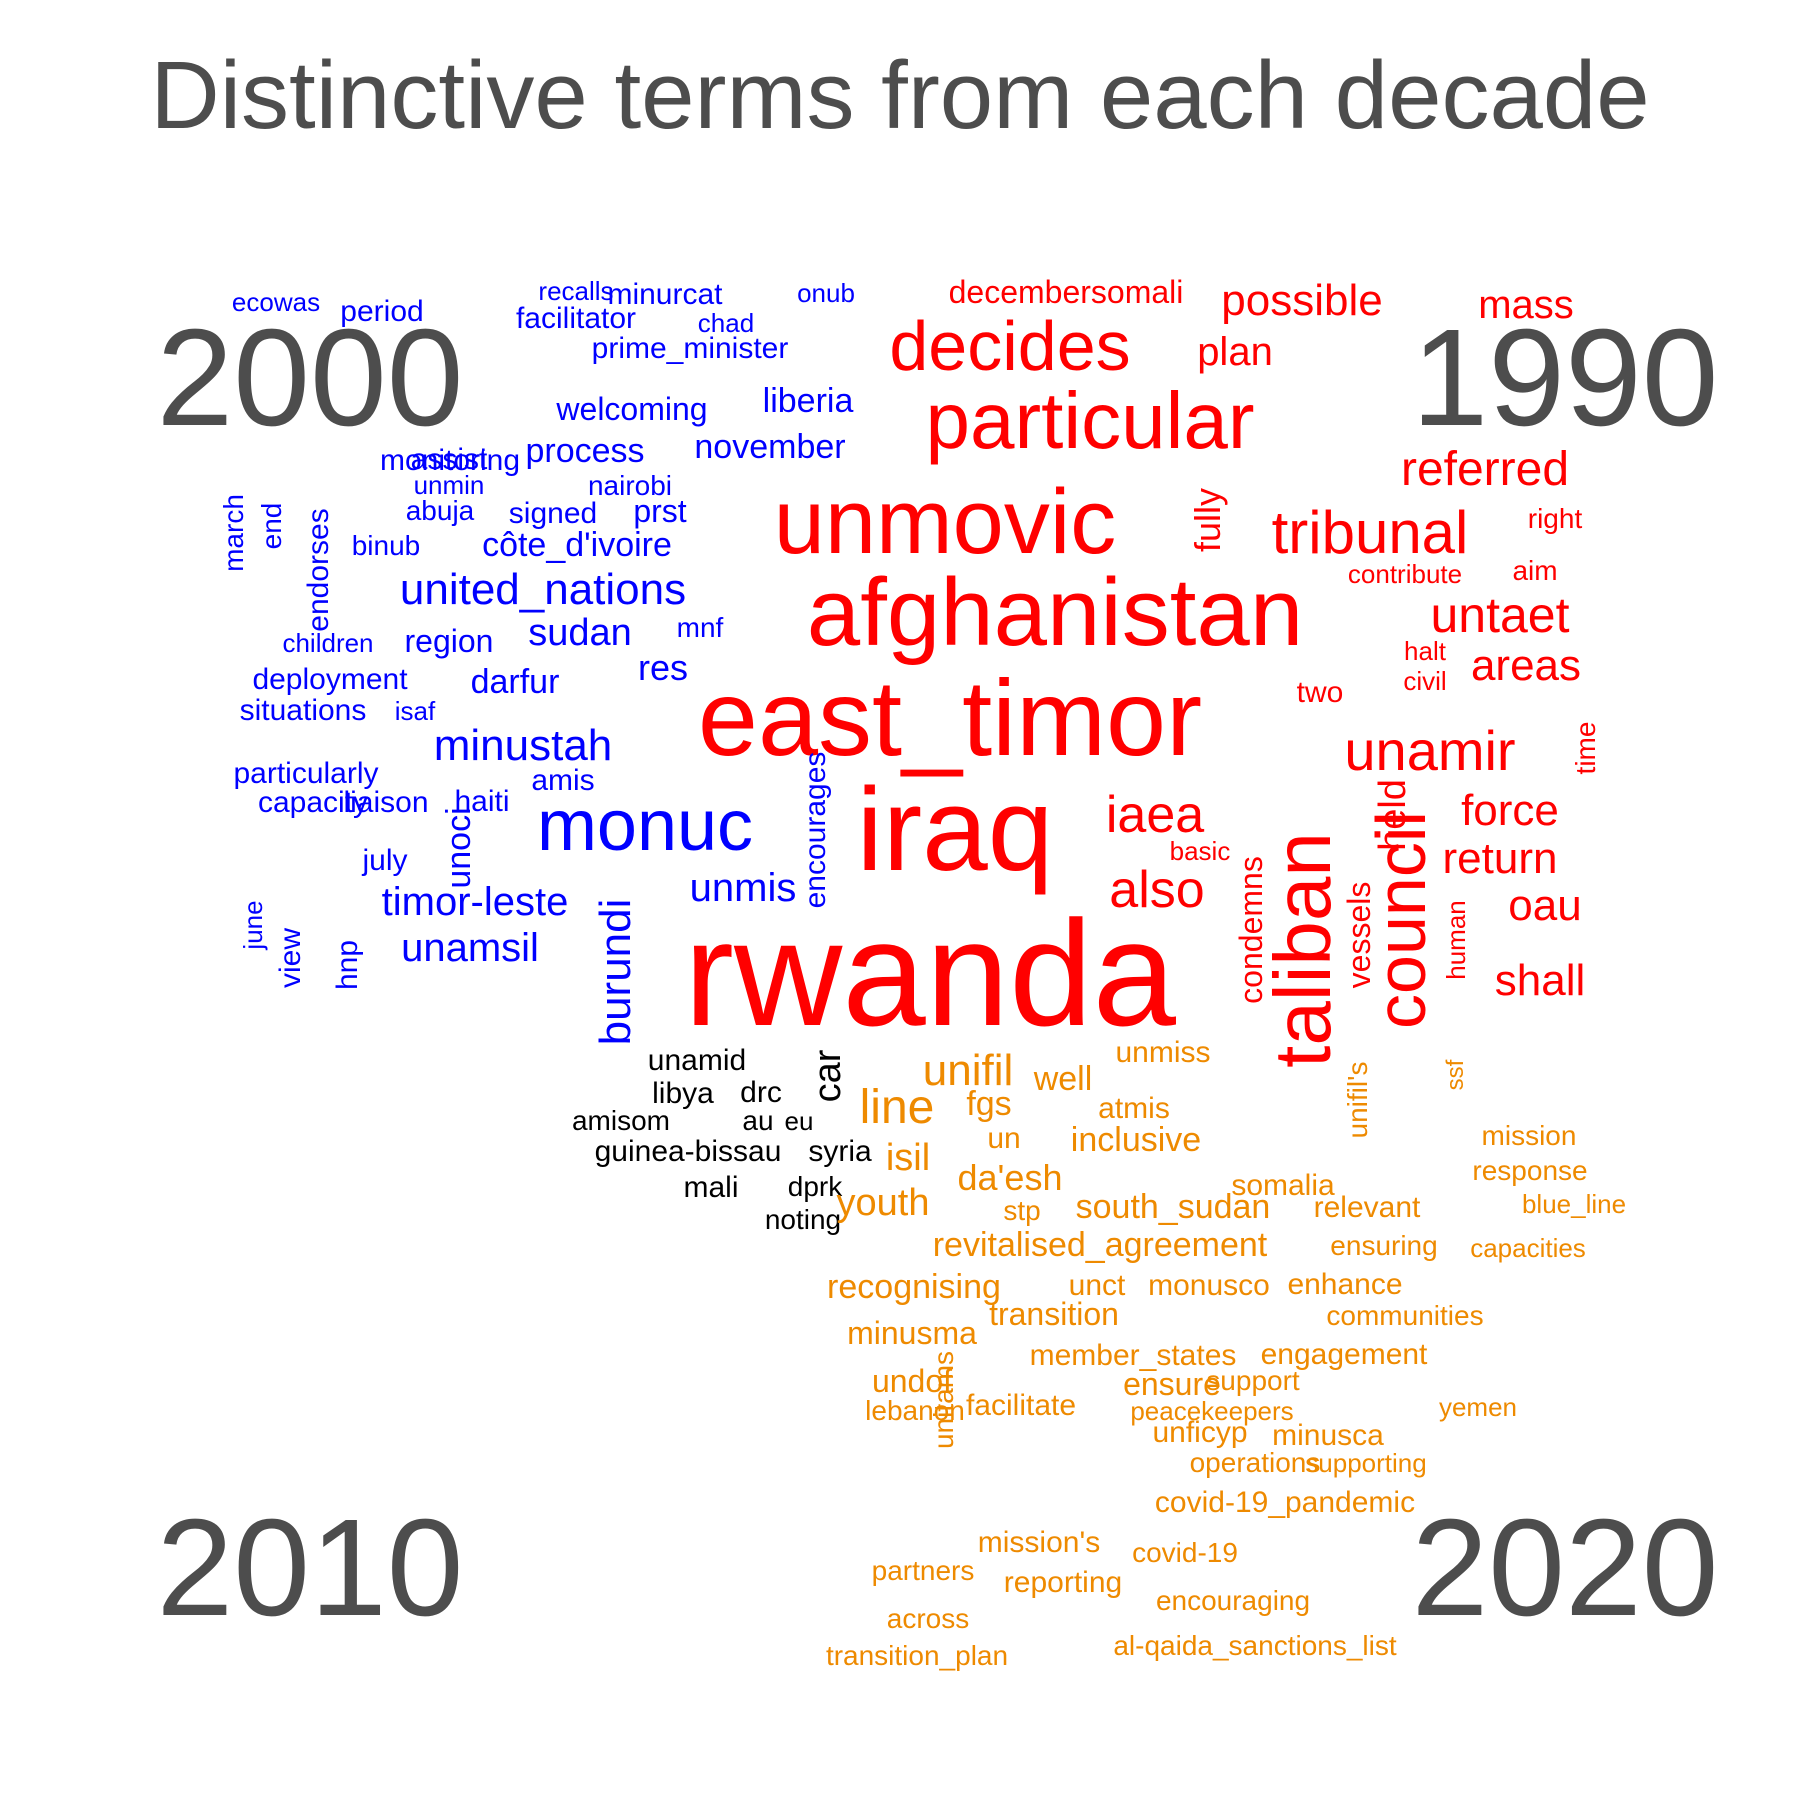 This screenshot has height=1800, width=1800. Describe the element at coordinates (690, 348) in the screenshot. I see `word-2000-14: prime_minister` at that location.